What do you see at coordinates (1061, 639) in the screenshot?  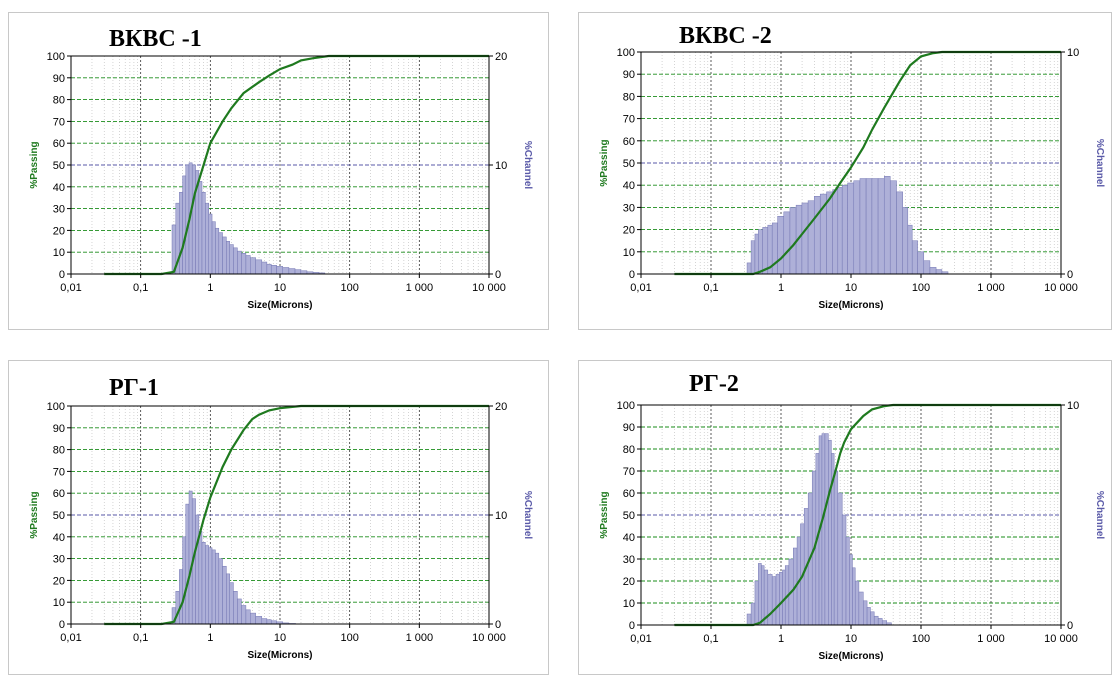 I see `x-tick-label: 10 000` at bounding box center [1061, 639].